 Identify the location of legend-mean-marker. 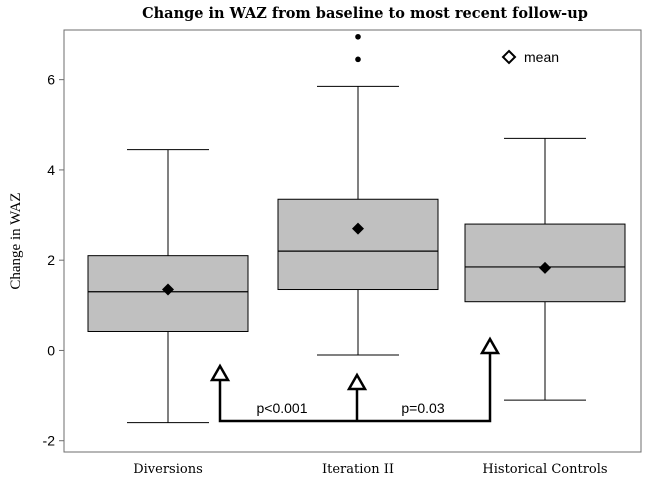
(509, 57).